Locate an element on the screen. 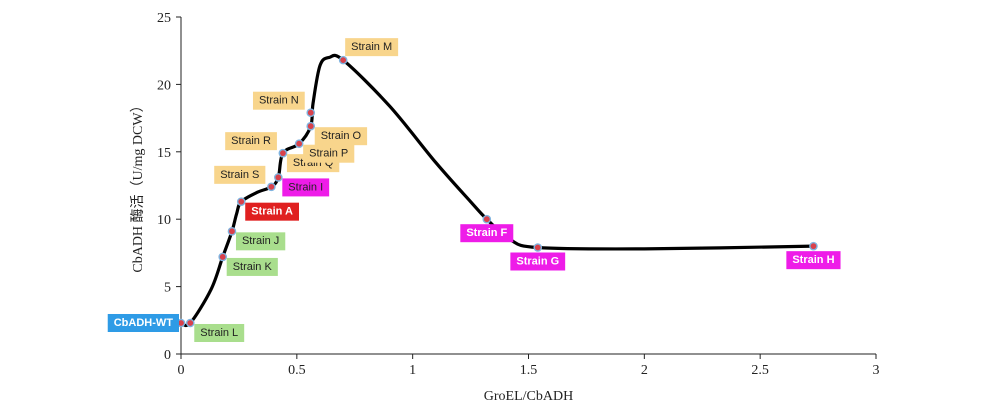 Image resolution: width=1000 pixels, height=405 pixels. point-label-text: Strain H is located at coordinates (813, 260).